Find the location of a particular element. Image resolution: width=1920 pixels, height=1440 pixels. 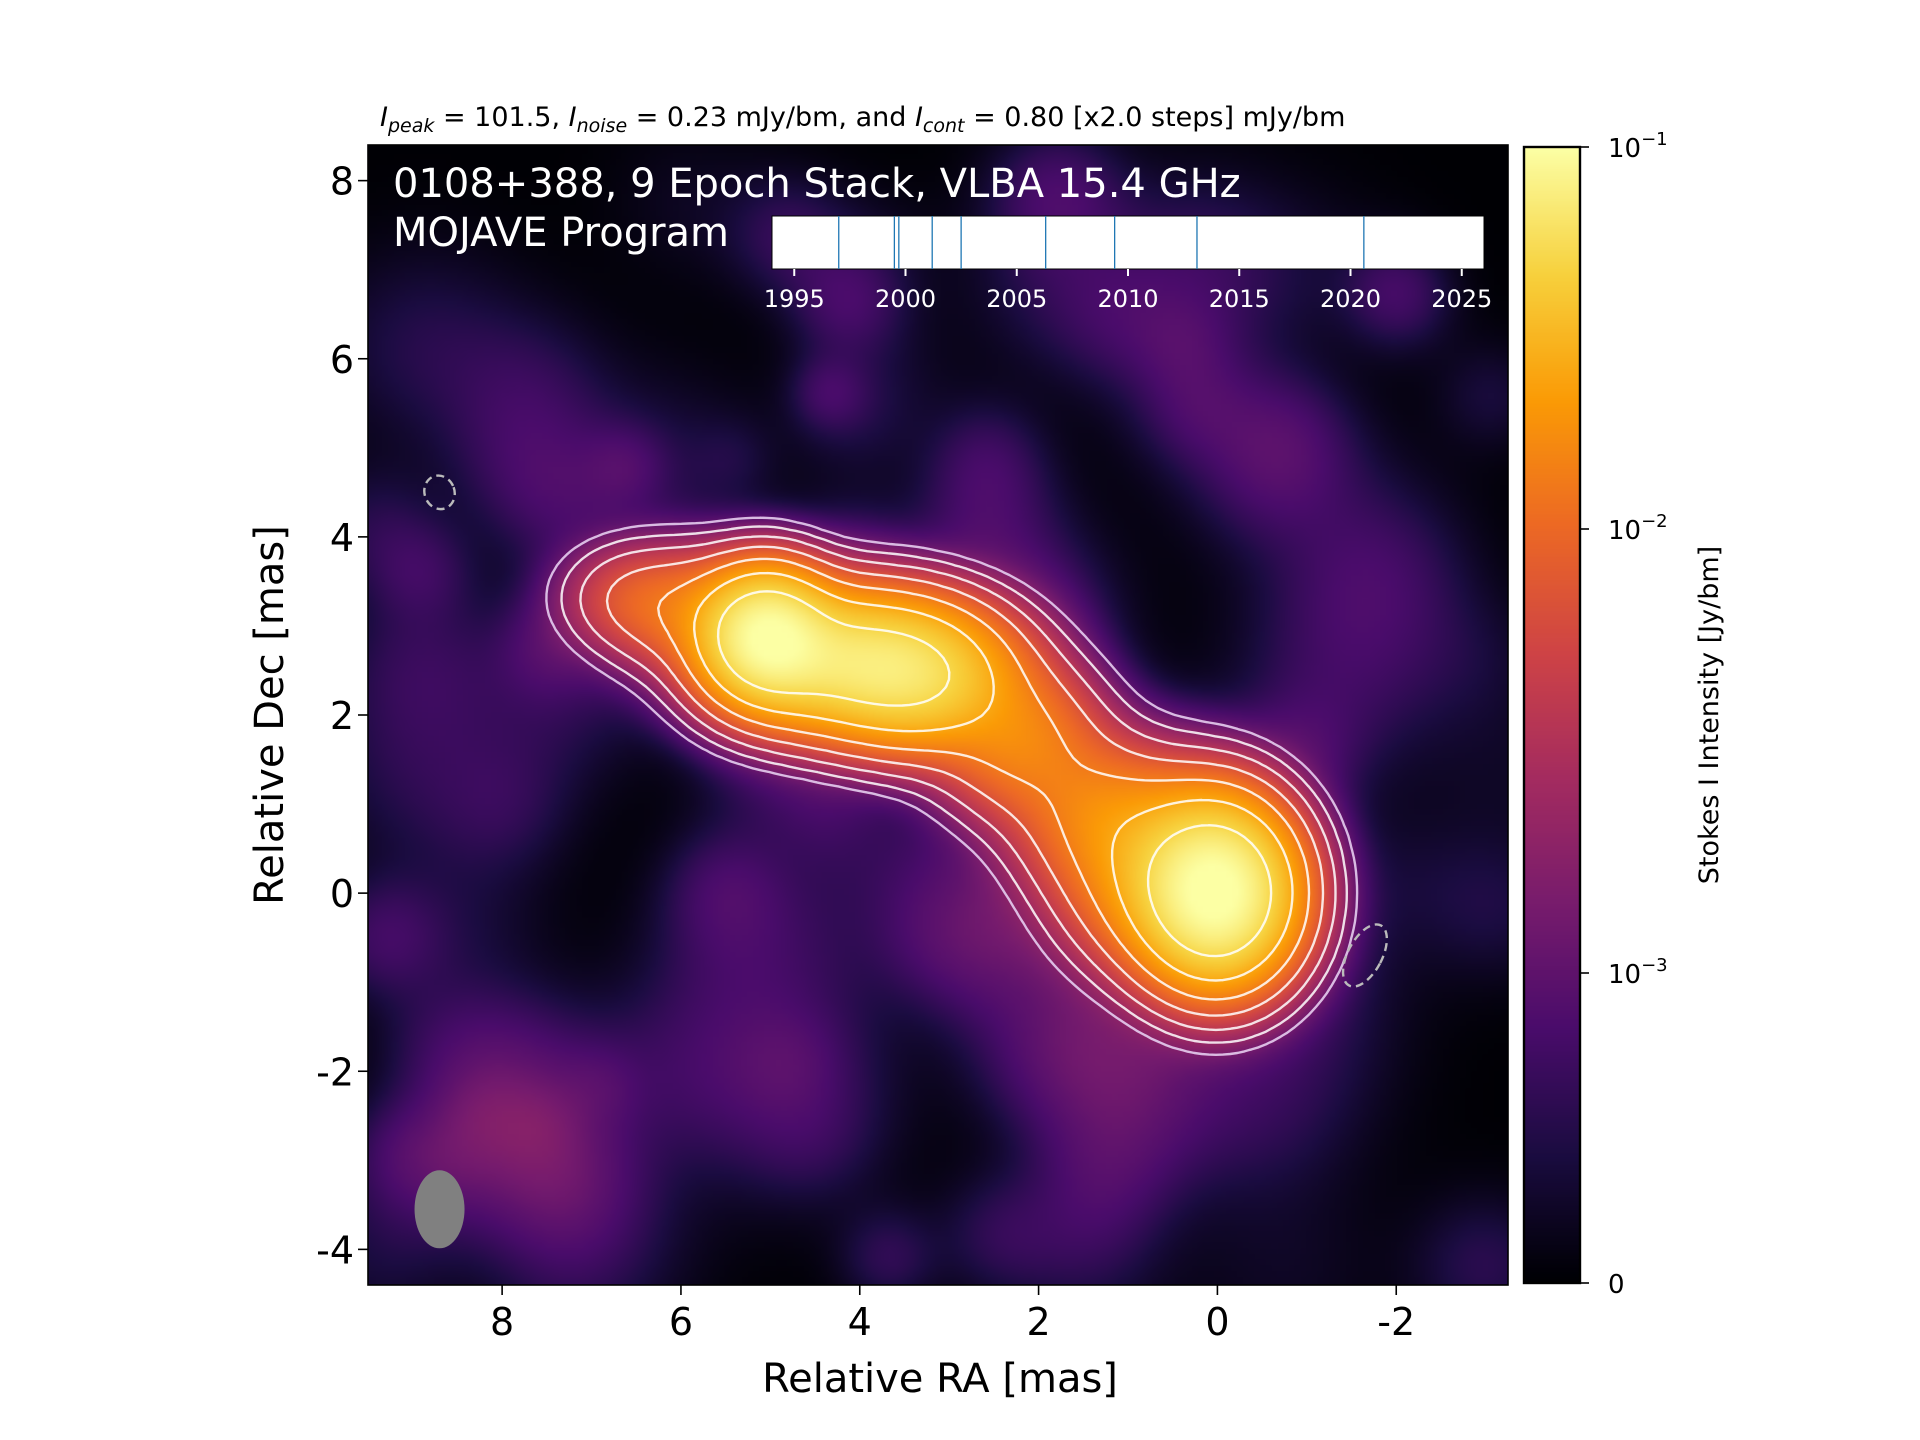

x-tick-label: -2 is located at coordinates (1396, 1322).